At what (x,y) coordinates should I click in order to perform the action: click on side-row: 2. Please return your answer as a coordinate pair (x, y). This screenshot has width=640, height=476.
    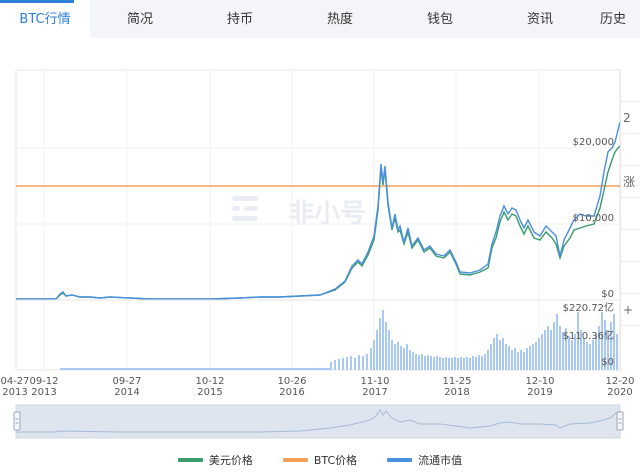
    Looking at the image, I should click on (630, 118).